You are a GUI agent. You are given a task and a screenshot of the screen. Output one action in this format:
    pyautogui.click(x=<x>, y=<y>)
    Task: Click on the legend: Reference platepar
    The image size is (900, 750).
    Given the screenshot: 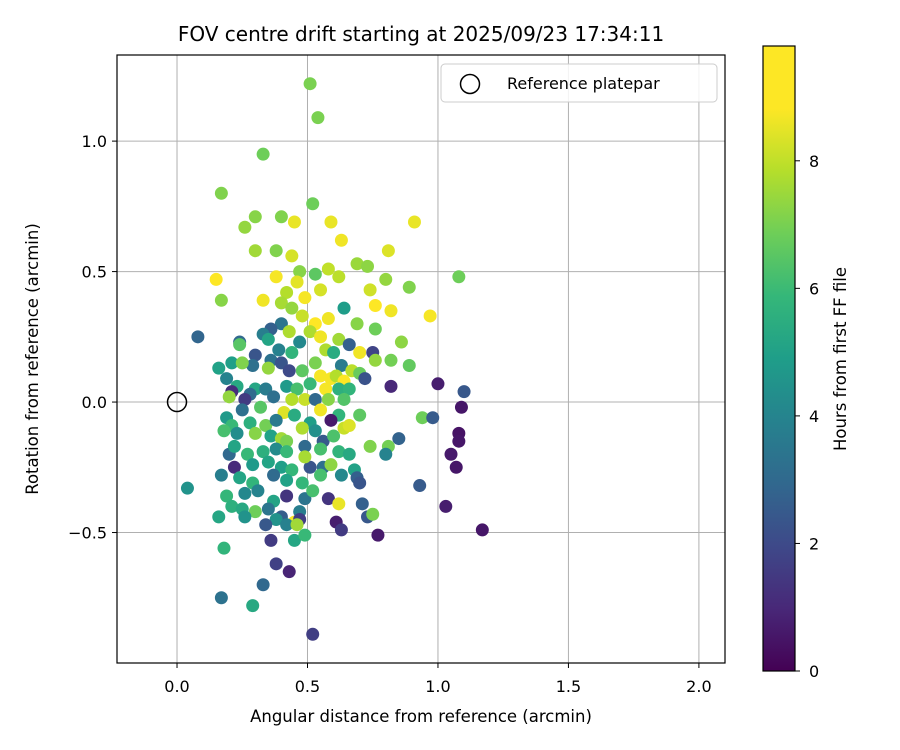 What is the action you would take?
    pyautogui.click(x=579, y=83)
    